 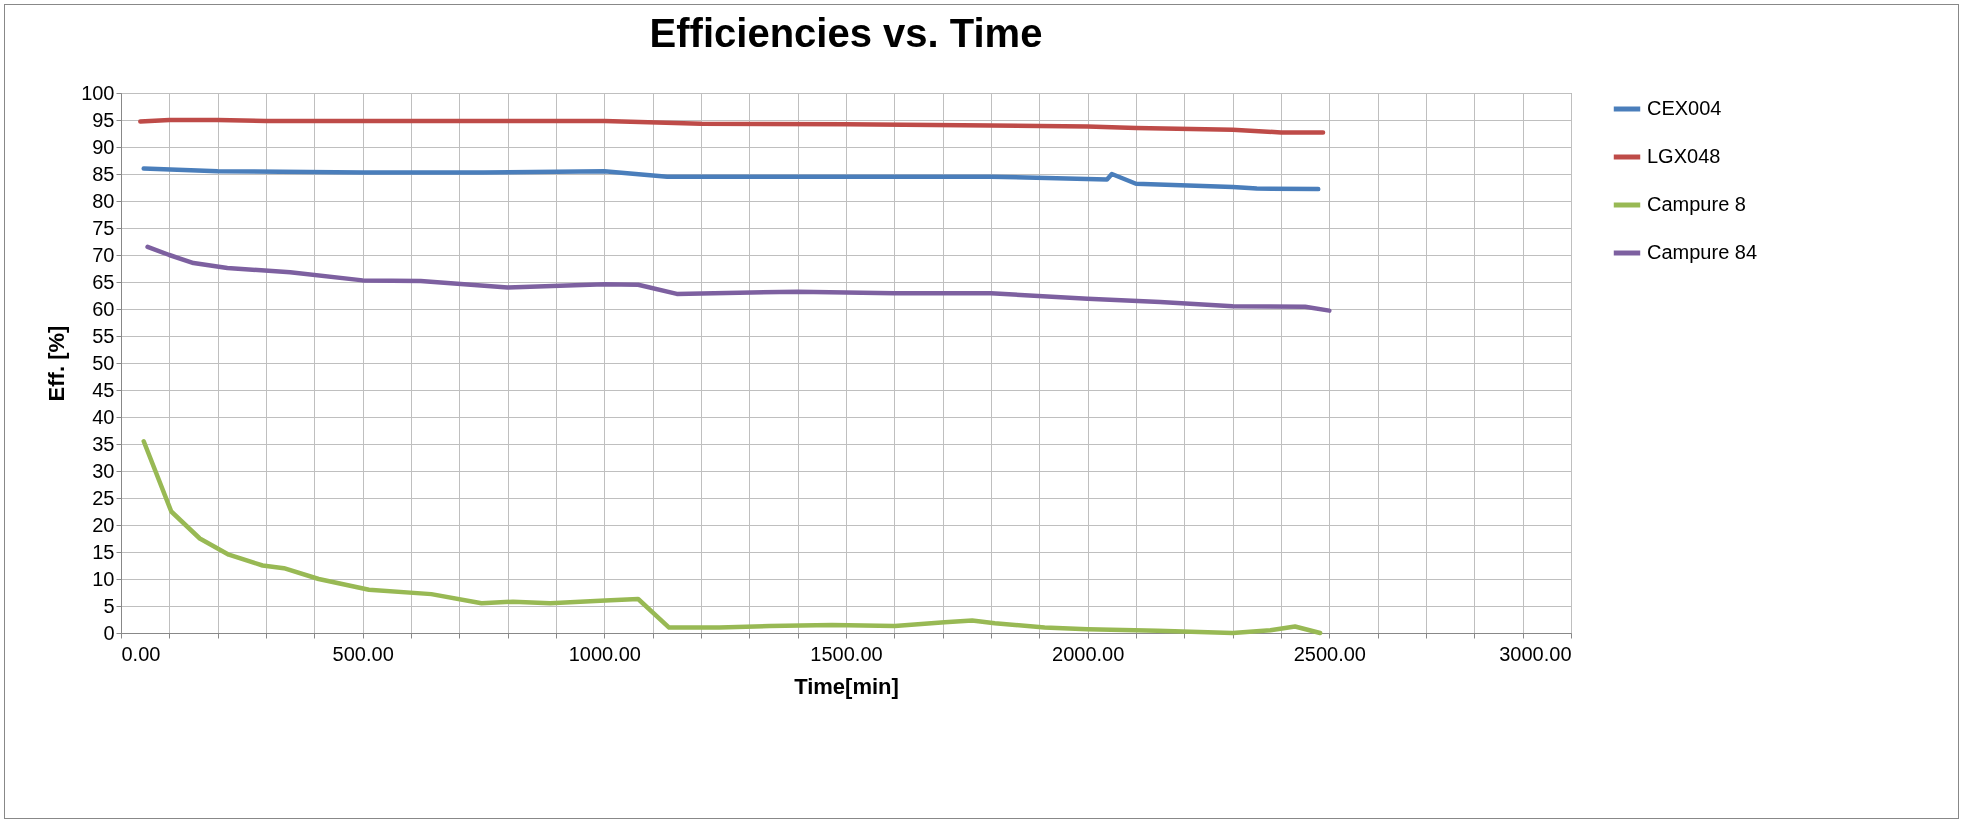 What do you see at coordinates (103, 281) in the screenshot?
I see `y-tick-label: 65` at bounding box center [103, 281].